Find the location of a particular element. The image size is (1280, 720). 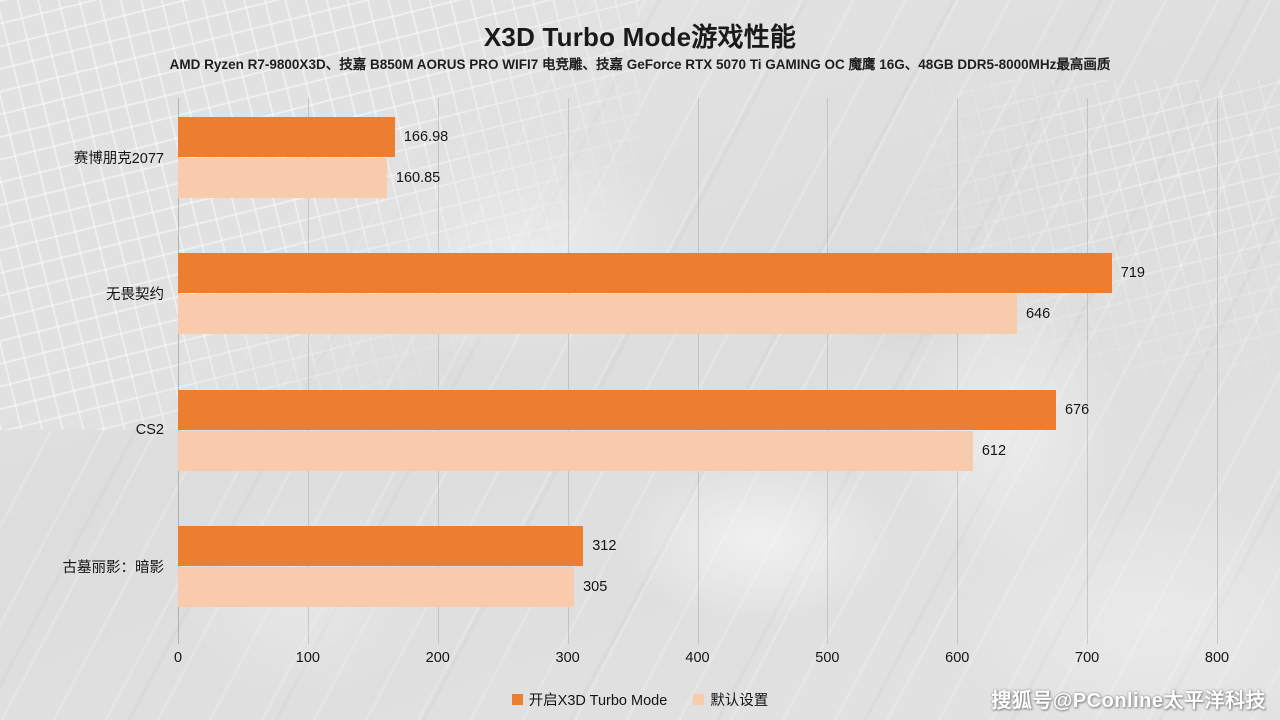

bar-value-label: 160.85 is located at coordinates (418, 177).